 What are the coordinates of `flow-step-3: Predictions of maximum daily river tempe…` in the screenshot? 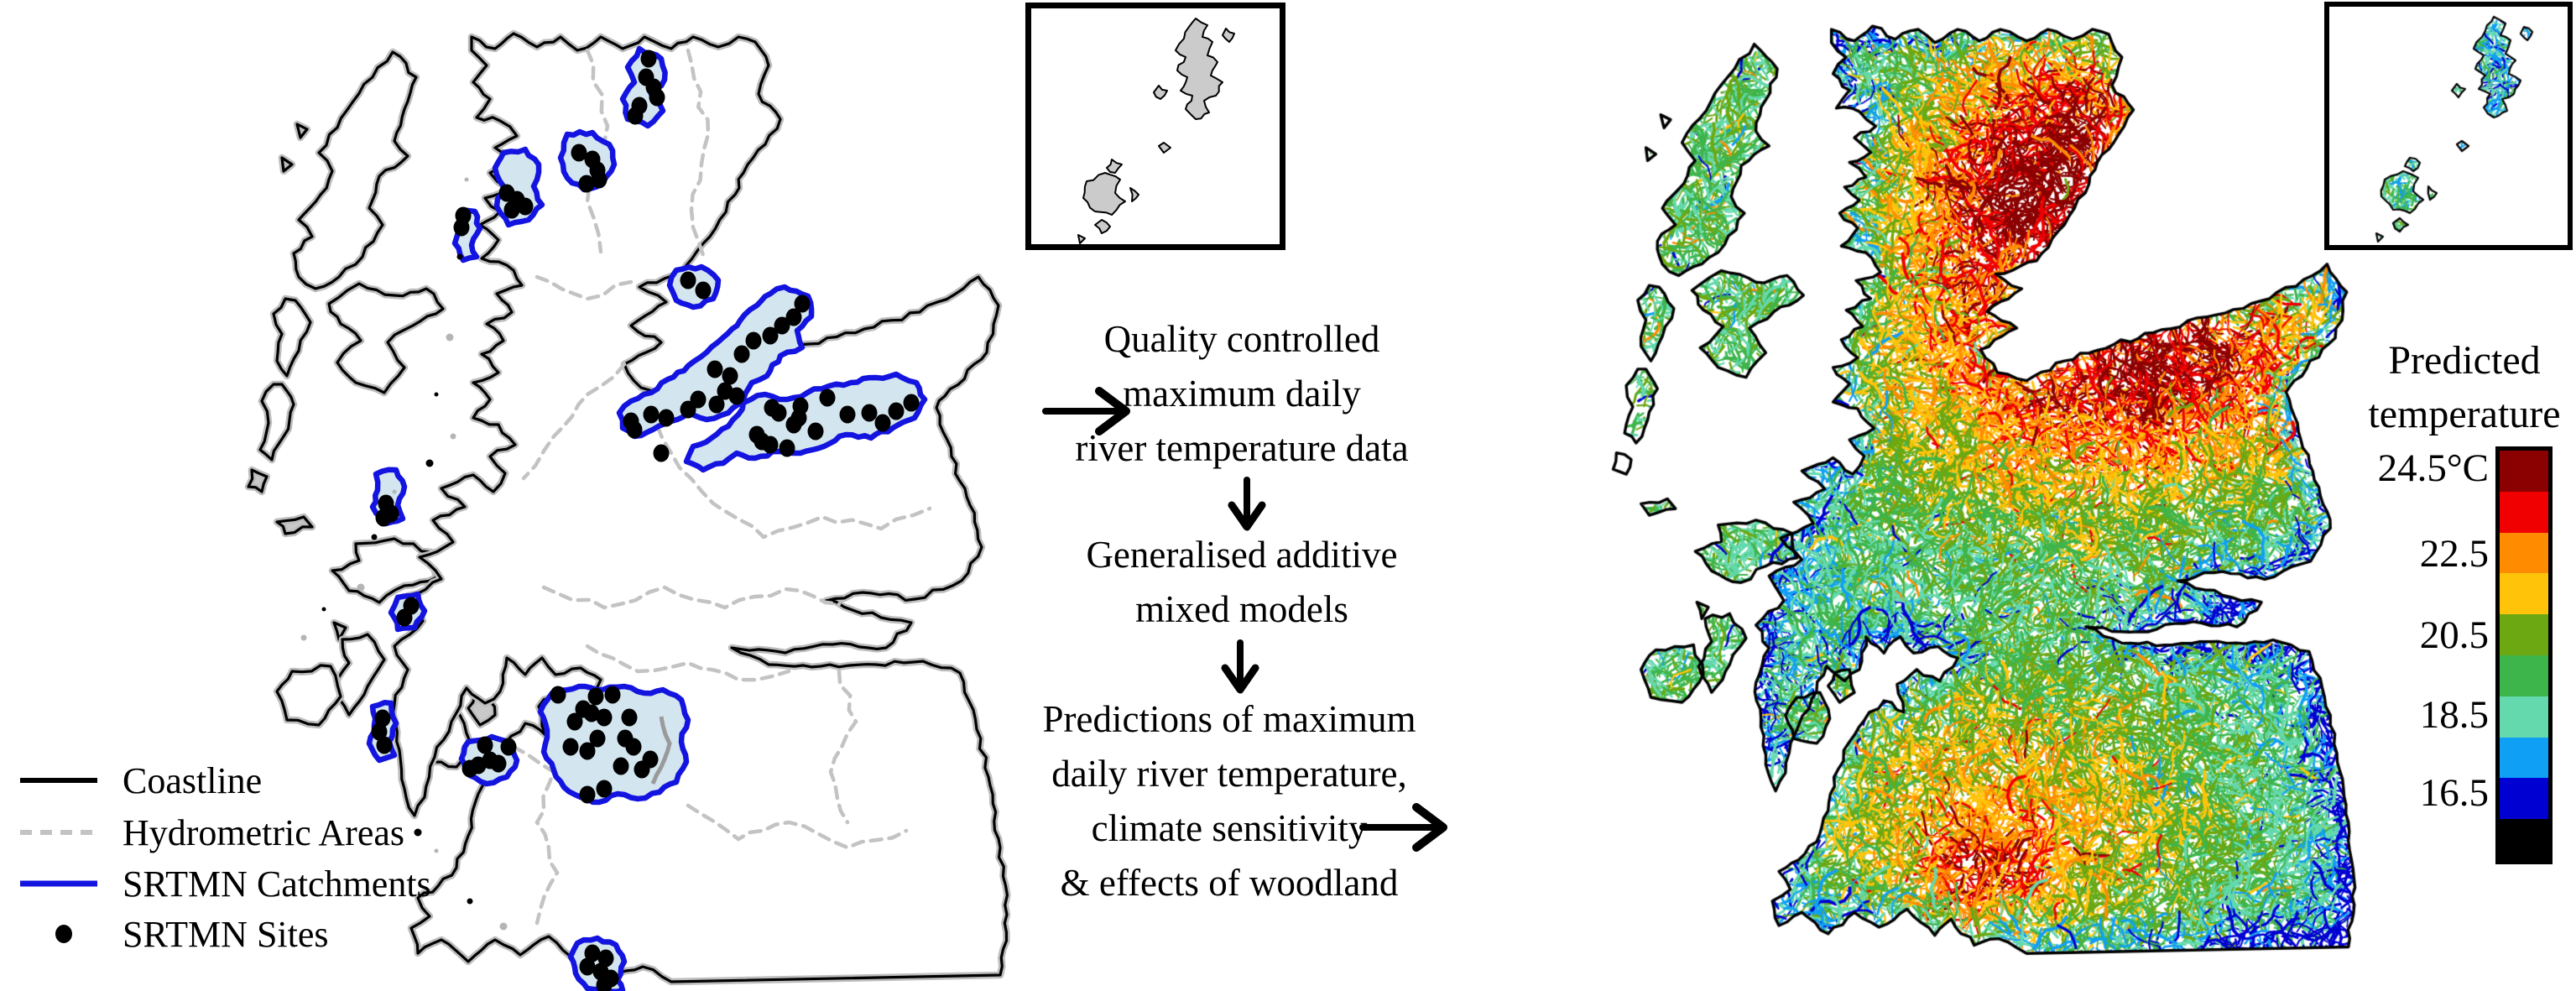 It's located at (1229, 801).